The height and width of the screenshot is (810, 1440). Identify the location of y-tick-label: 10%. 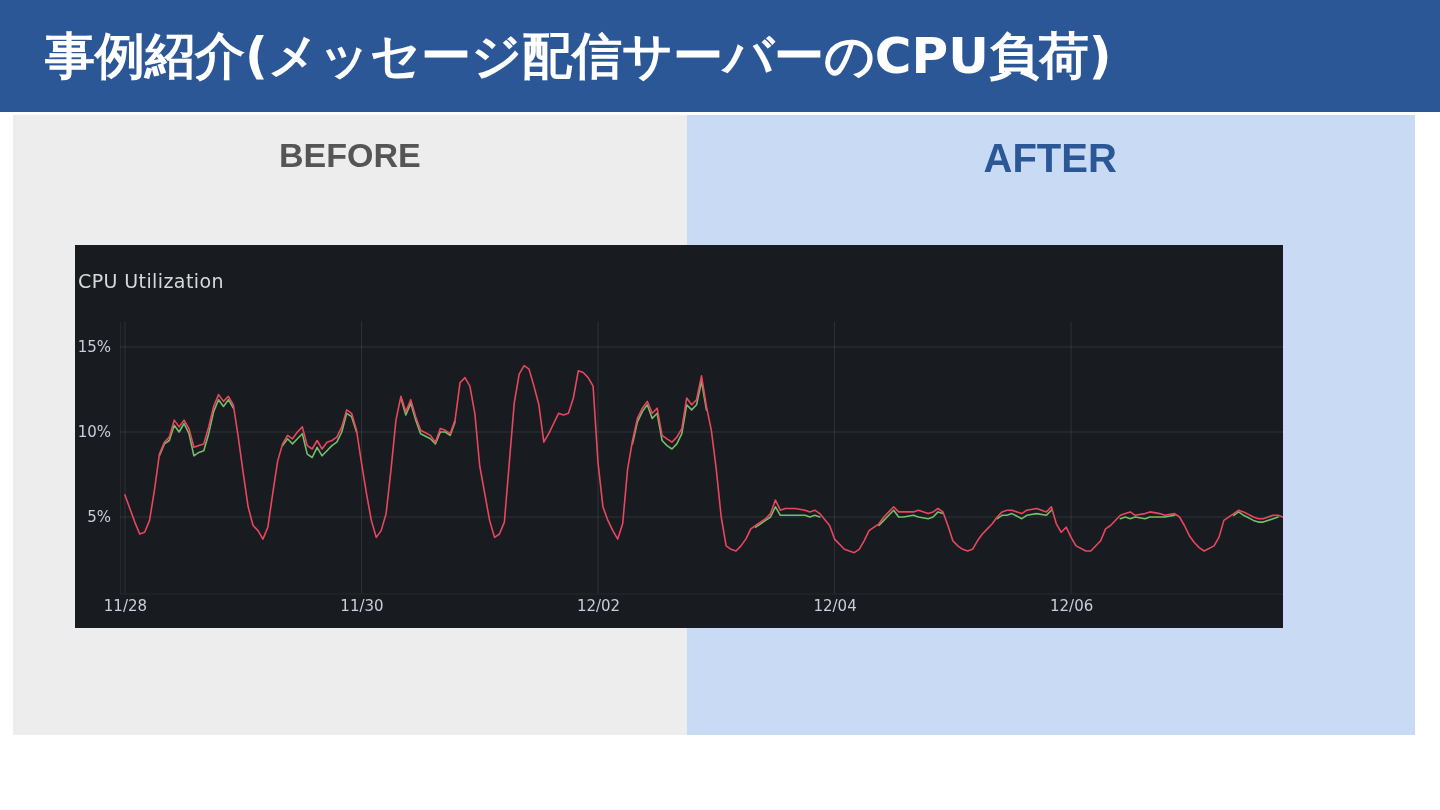
(94, 432).